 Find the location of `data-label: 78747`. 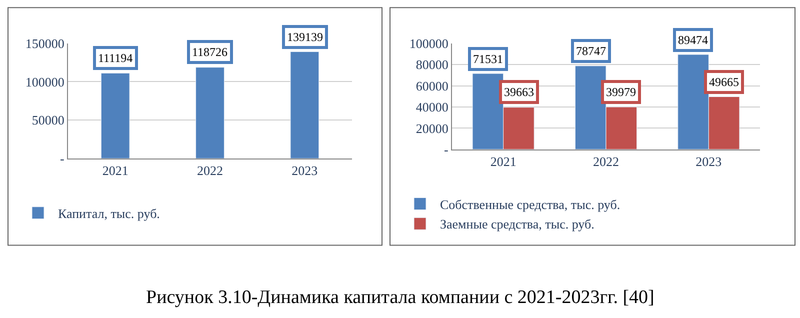

data-label: 78747 is located at coordinates (591, 51).